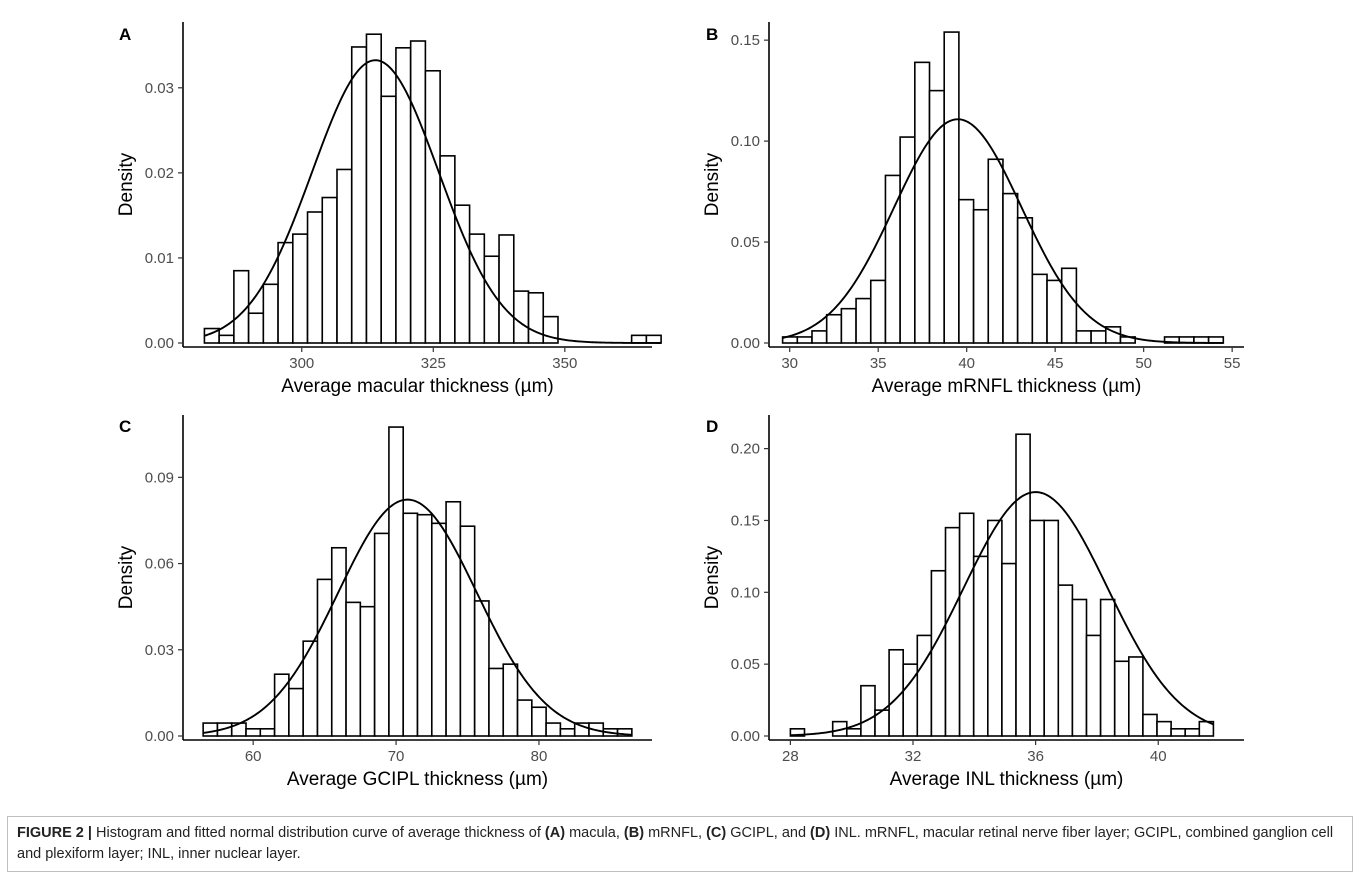  Describe the element at coordinates (712, 426) in the screenshot. I see `panel-d-letter: D` at that location.